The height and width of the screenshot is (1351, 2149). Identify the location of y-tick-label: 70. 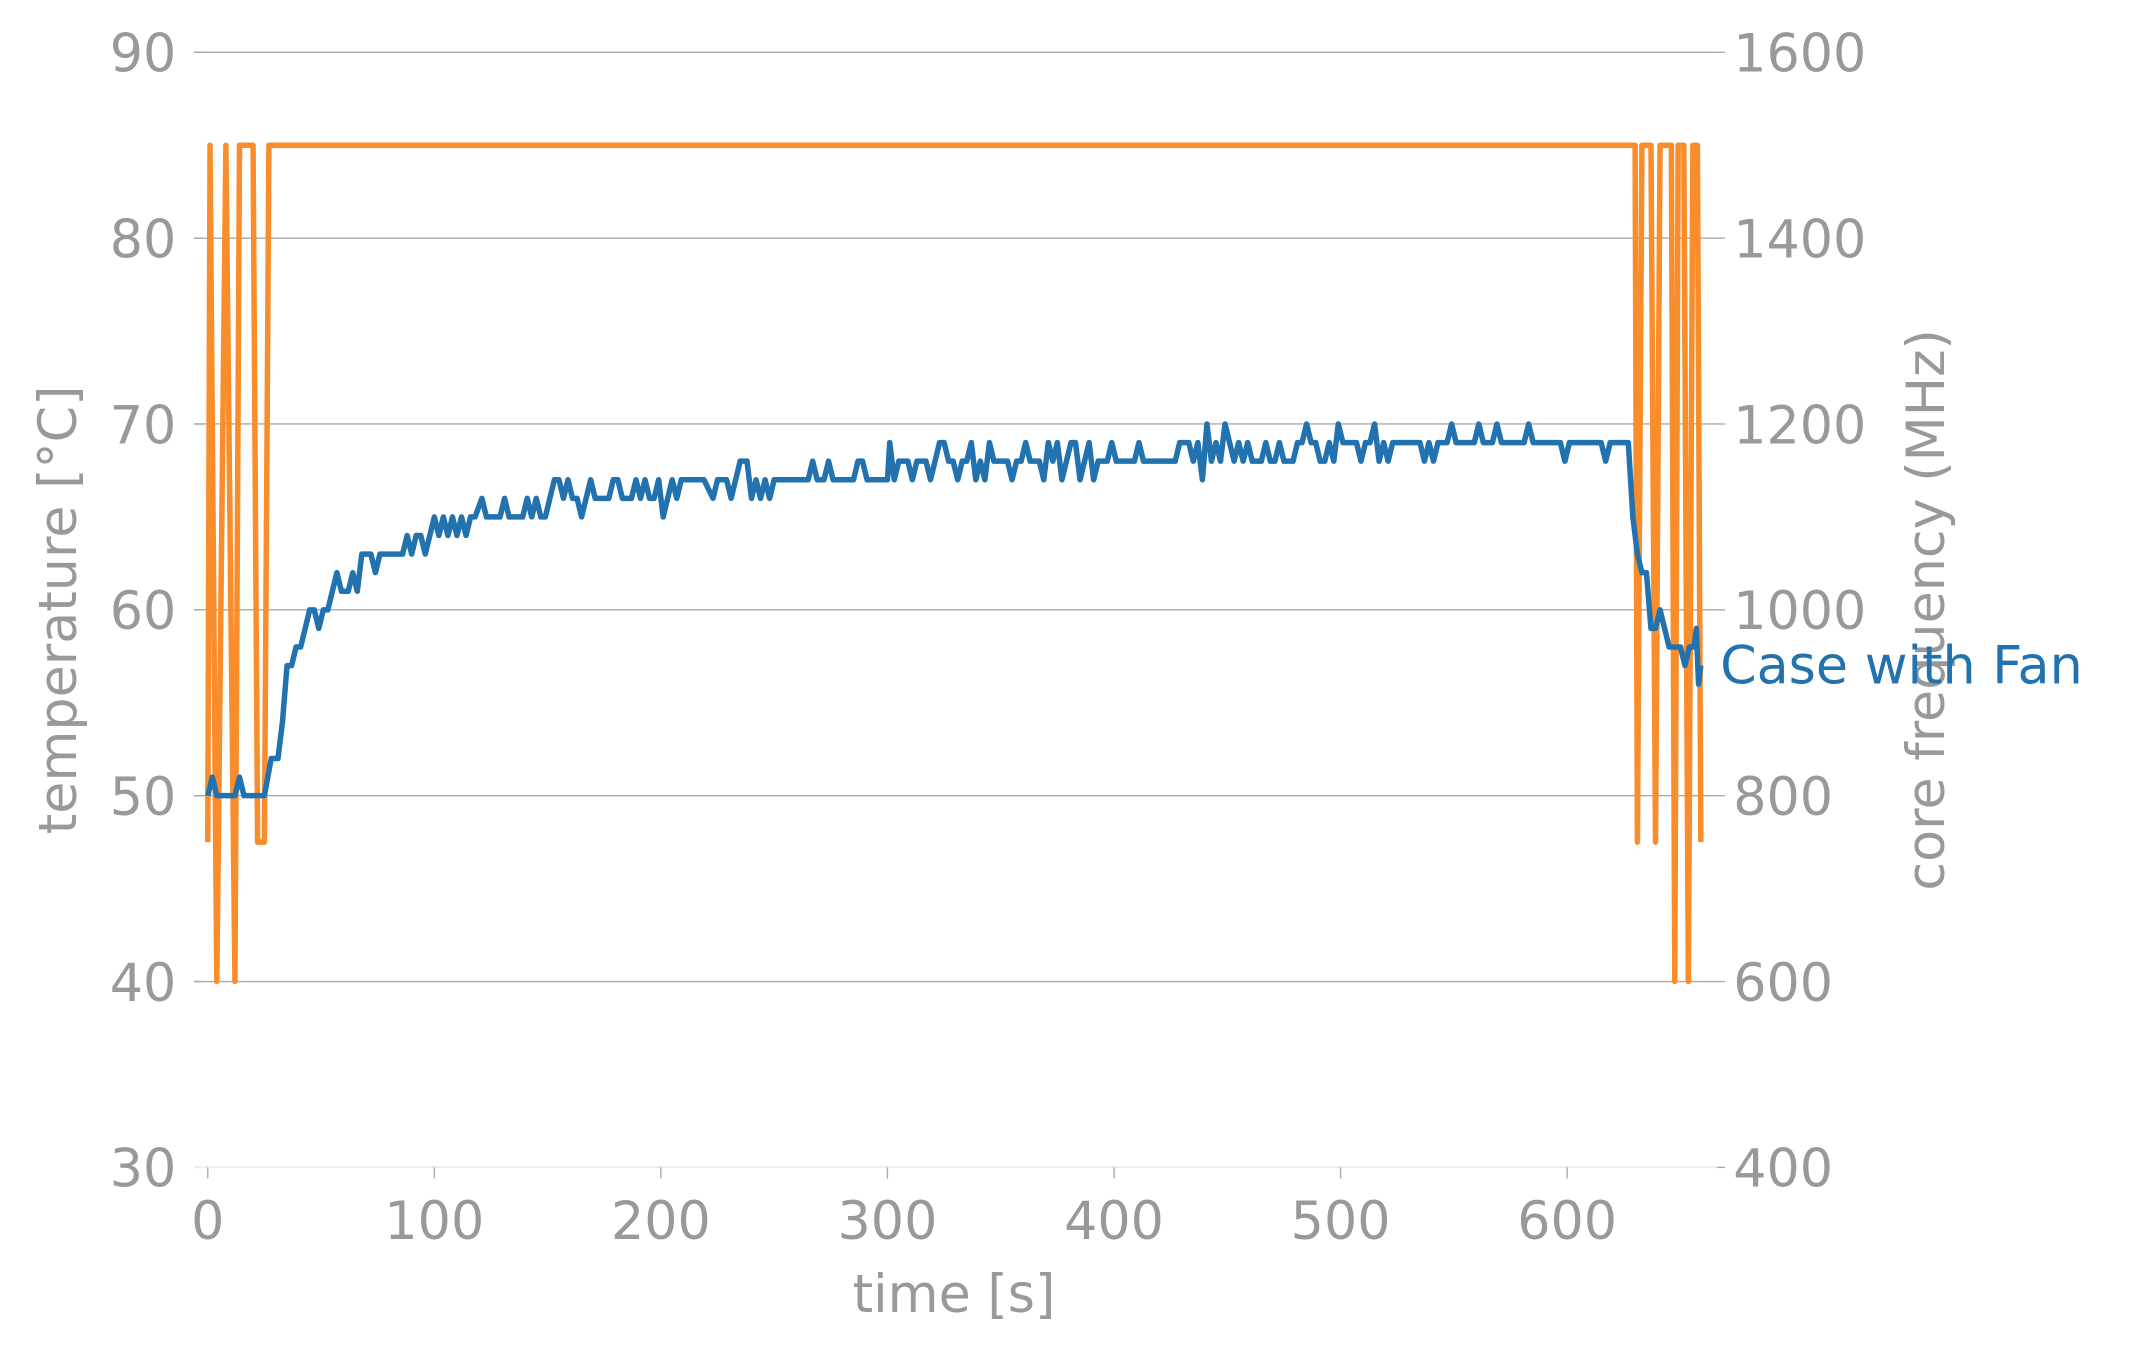
(143, 425).